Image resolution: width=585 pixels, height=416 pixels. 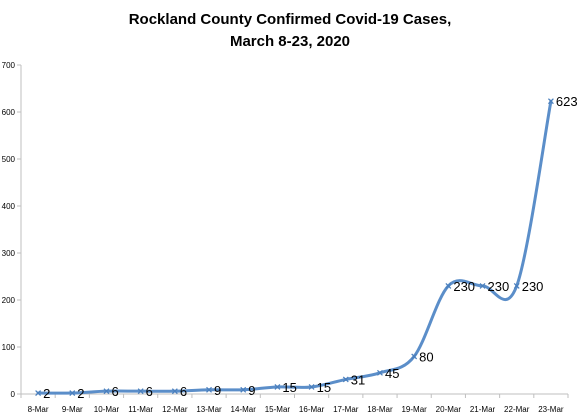 I want to click on x-tick-label: 19-Mar, so click(x=414, y=409).